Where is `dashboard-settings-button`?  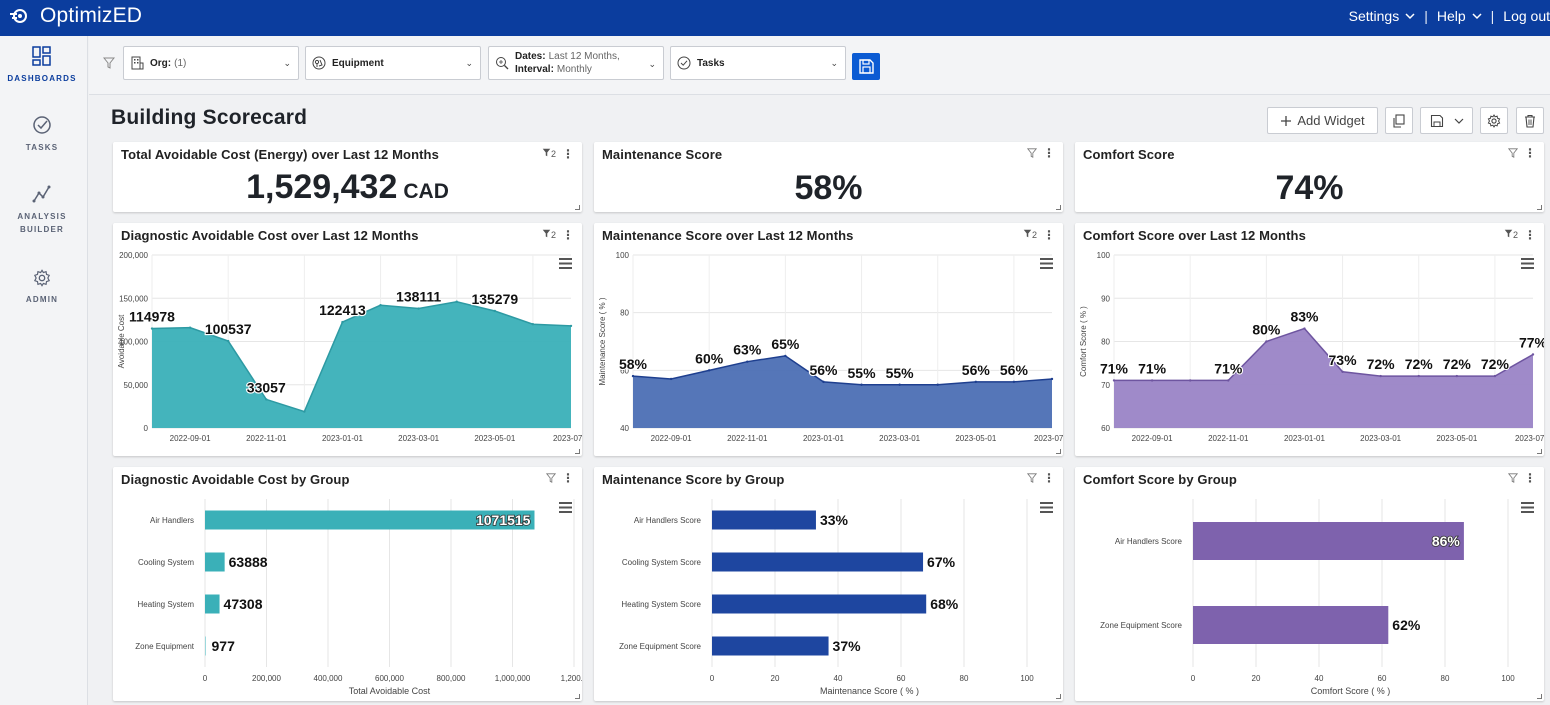 dashboard-settings-button is located at coordinates (1494, 120).